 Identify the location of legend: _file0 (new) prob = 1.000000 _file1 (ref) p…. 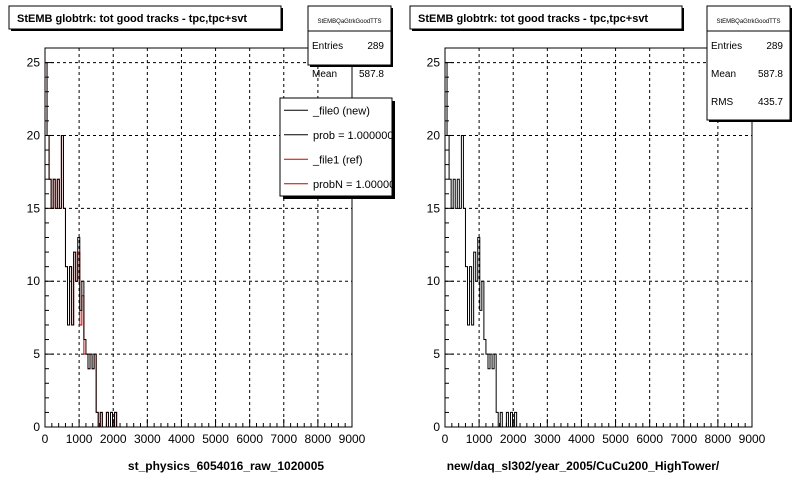
(340, 148).